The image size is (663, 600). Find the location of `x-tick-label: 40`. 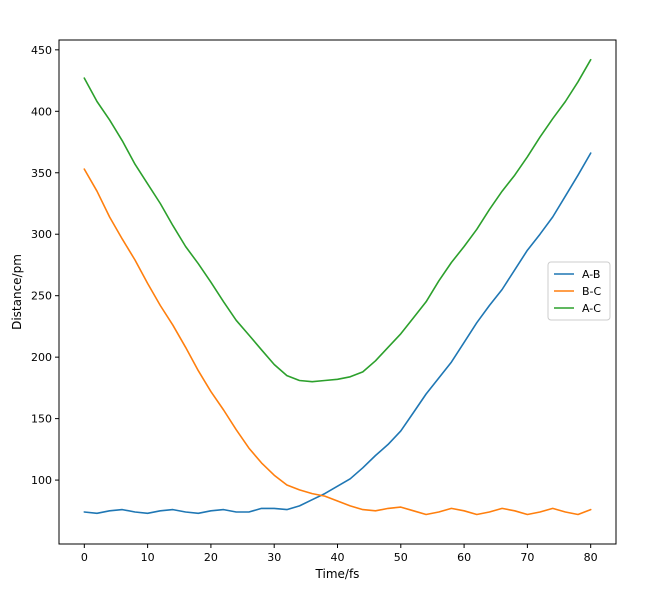

x-tick-label: 40 is located at coordinates (338, 557).